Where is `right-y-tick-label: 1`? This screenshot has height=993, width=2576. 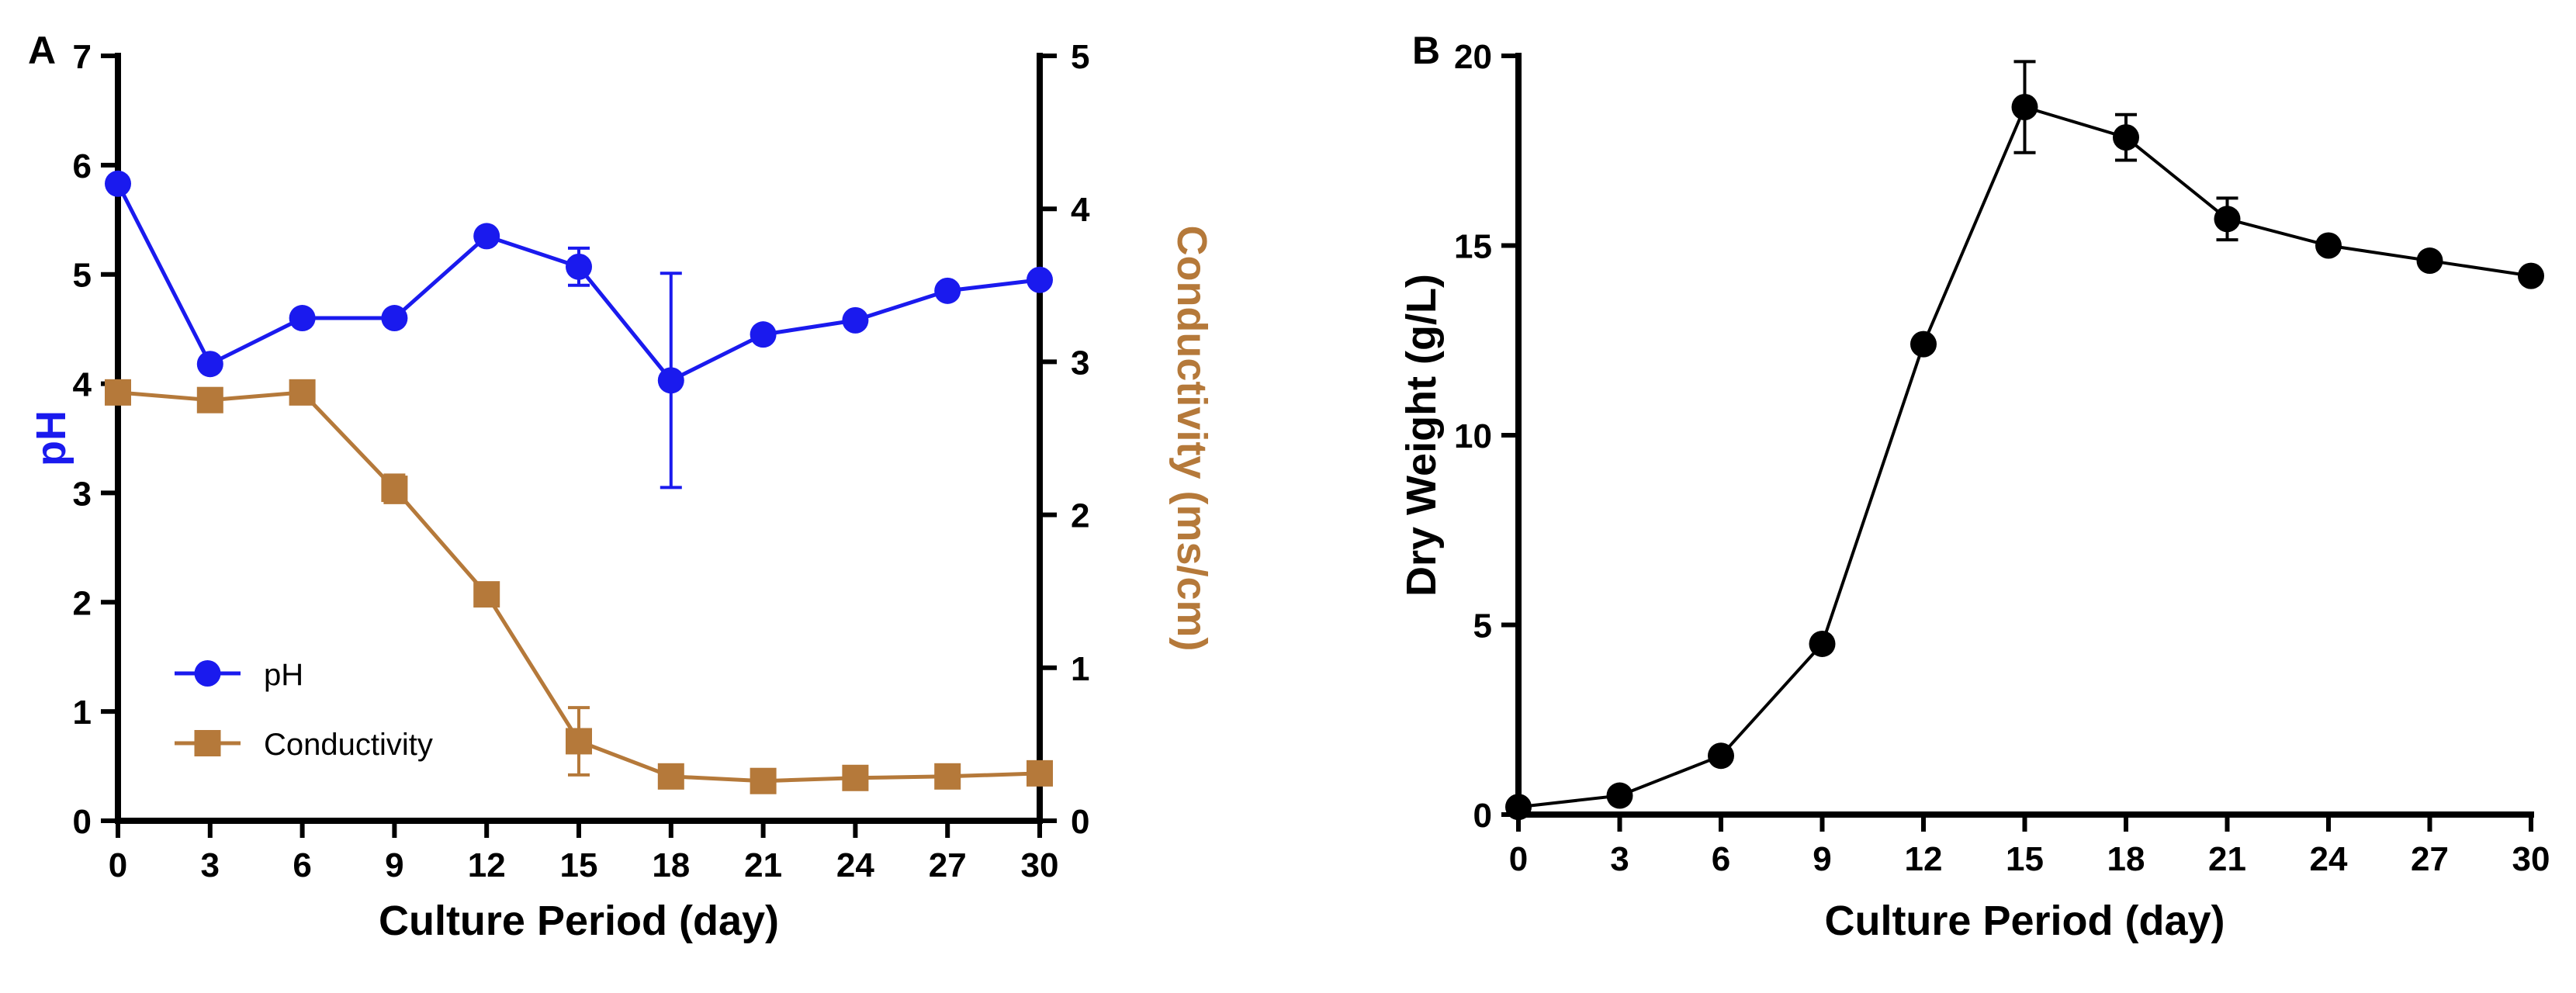
right-y-tick-label: 1 is located at coordinates (1080, 669).